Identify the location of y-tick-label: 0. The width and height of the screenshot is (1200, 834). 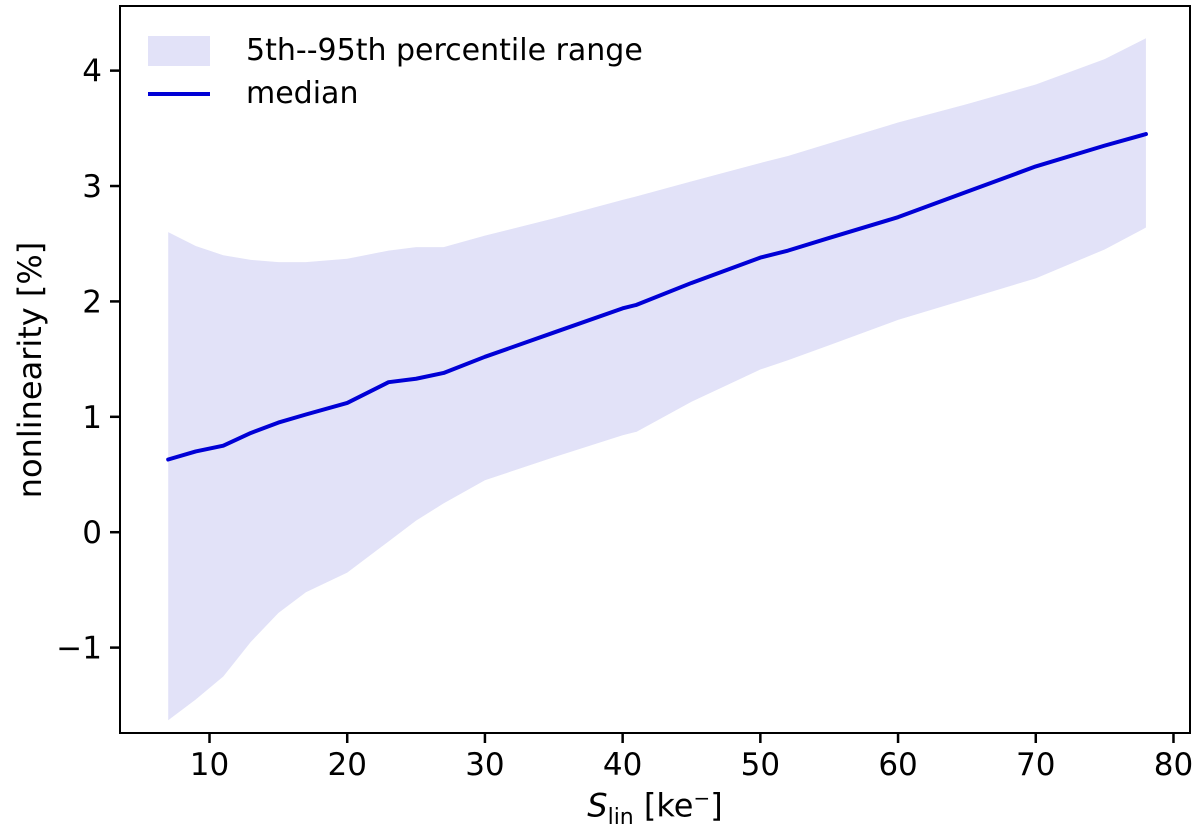
(92, 533).